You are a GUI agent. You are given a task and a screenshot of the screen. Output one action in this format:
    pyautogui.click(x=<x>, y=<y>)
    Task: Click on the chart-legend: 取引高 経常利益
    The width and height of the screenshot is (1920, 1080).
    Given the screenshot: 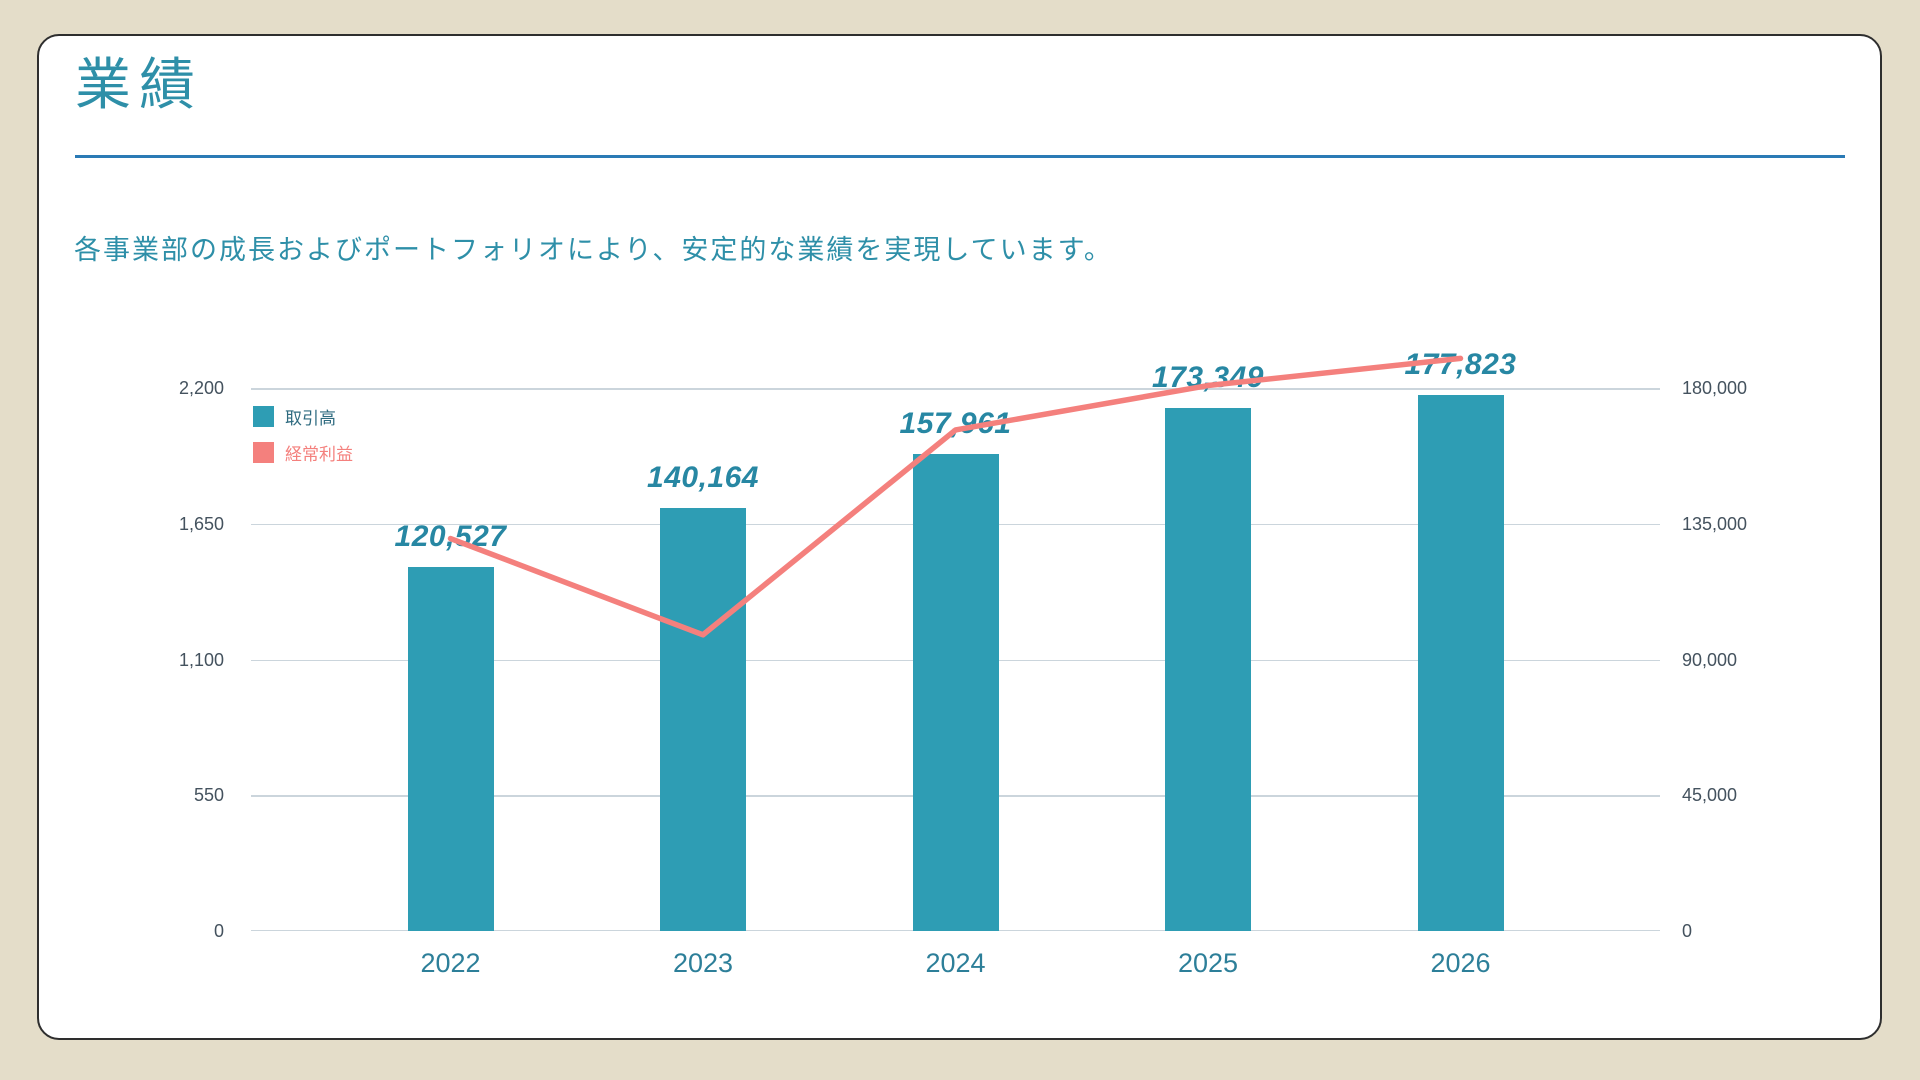 What is the action you would take?
    pyautogui.click(x=303, y=441)
    